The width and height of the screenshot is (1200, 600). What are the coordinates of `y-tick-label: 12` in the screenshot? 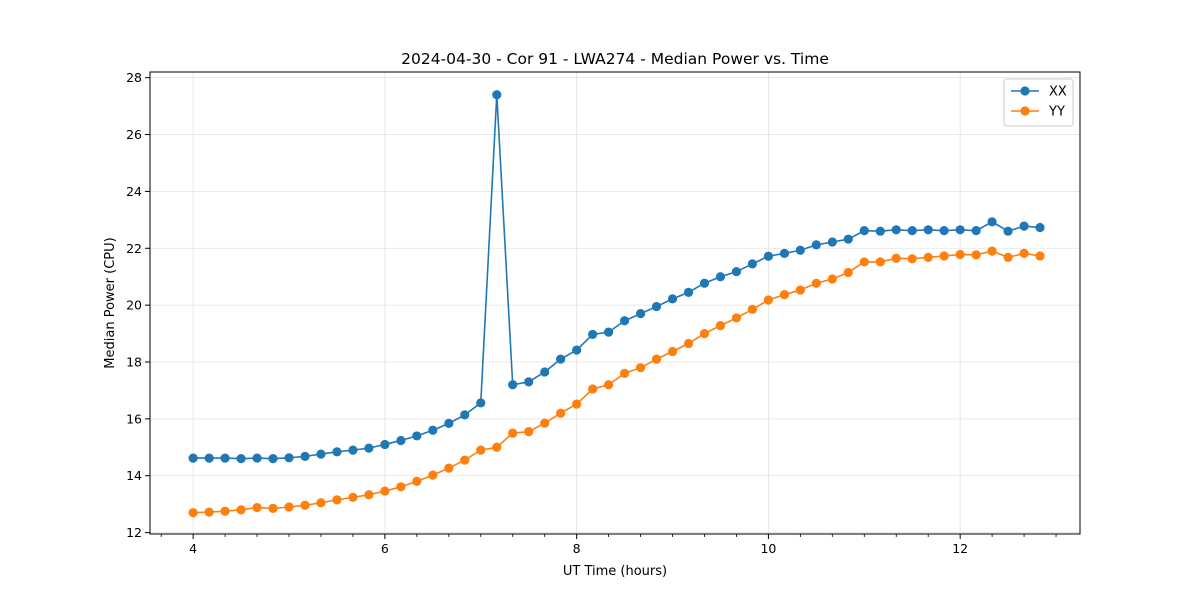 It's located at (134, 532).